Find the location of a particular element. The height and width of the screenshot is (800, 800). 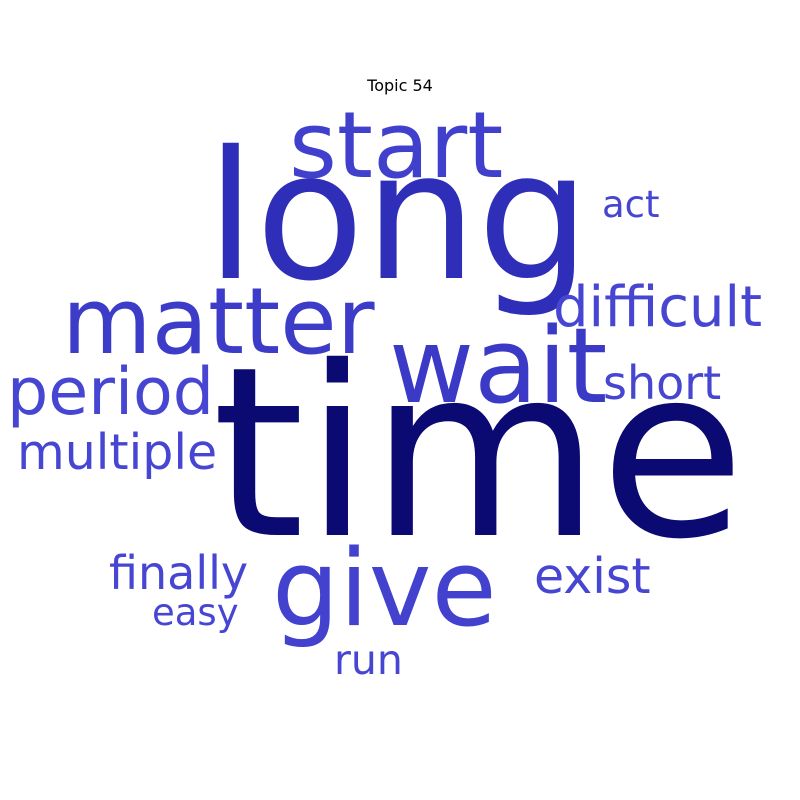

word-wait: wait is located at coordinates (498, 366).